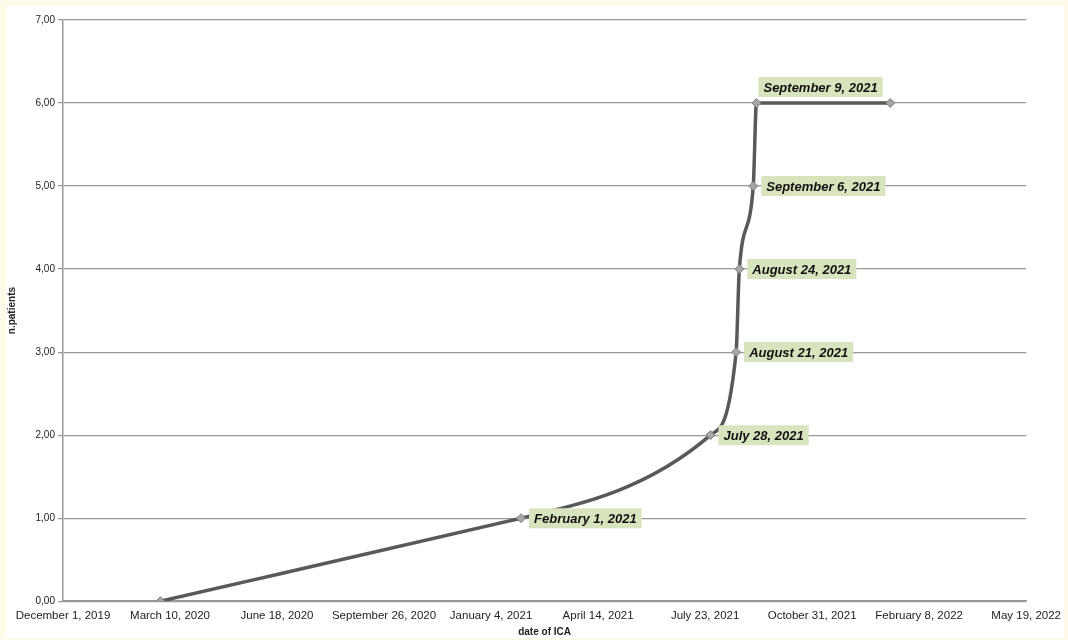 Image resolution: width=1068 pixels, height=640 pixels. I want to click on annotation: August 24, 2021, so click(801, 269).